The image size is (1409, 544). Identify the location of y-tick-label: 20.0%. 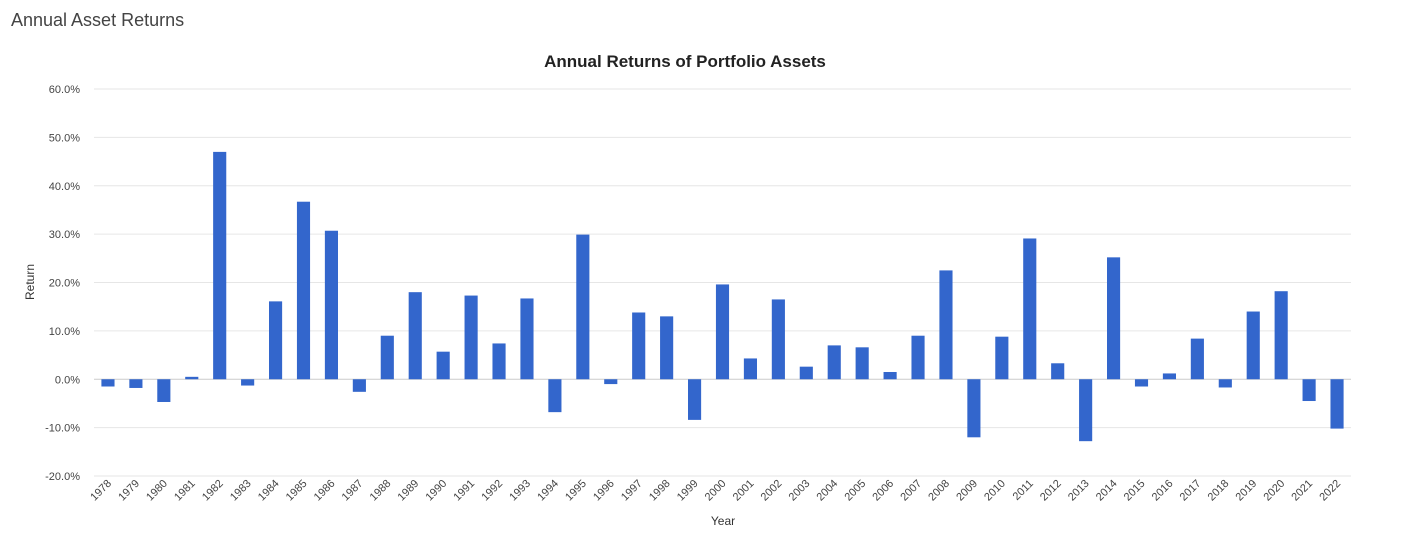
(64, 284).